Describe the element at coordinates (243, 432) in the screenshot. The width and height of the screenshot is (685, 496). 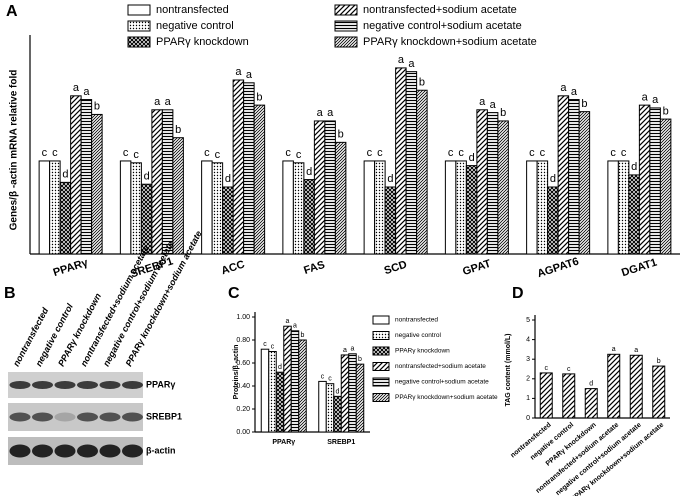
I see `y-tick-label: 0.00` at that location.